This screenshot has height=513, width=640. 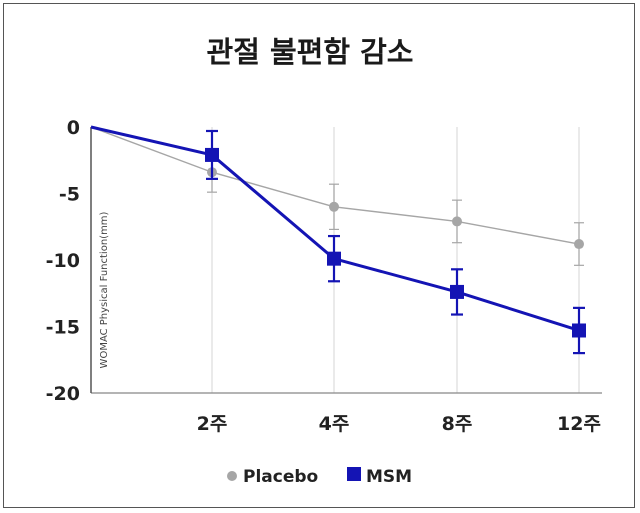 I want to click on x-tick-labels: 2주 4주 8주 12주, so click(x=399, y=424).